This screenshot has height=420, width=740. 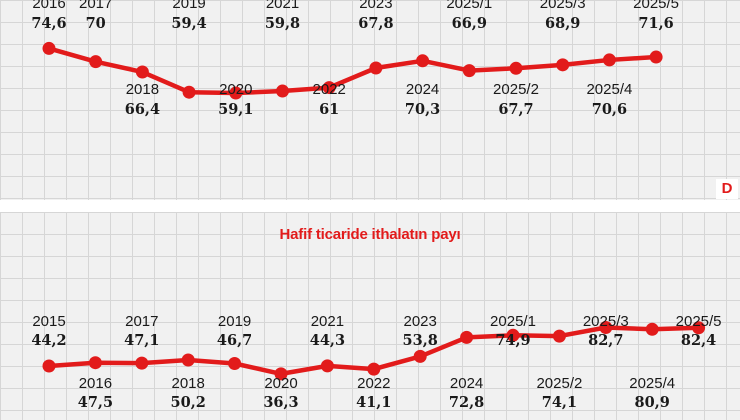 I want to click on data-label: 72,8, so click(x=466, y=402).